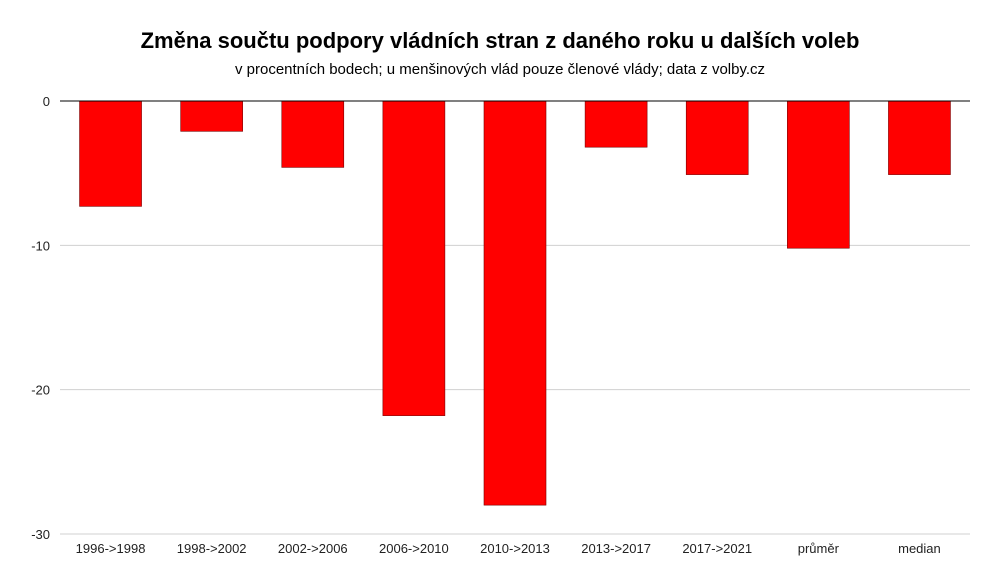 This screenshot has width=1000, height=584. What do you see at coordinates (717, 548) in the screenshot?
I see `x-category-label: 2017->2021` at bounding box center [717, 548].